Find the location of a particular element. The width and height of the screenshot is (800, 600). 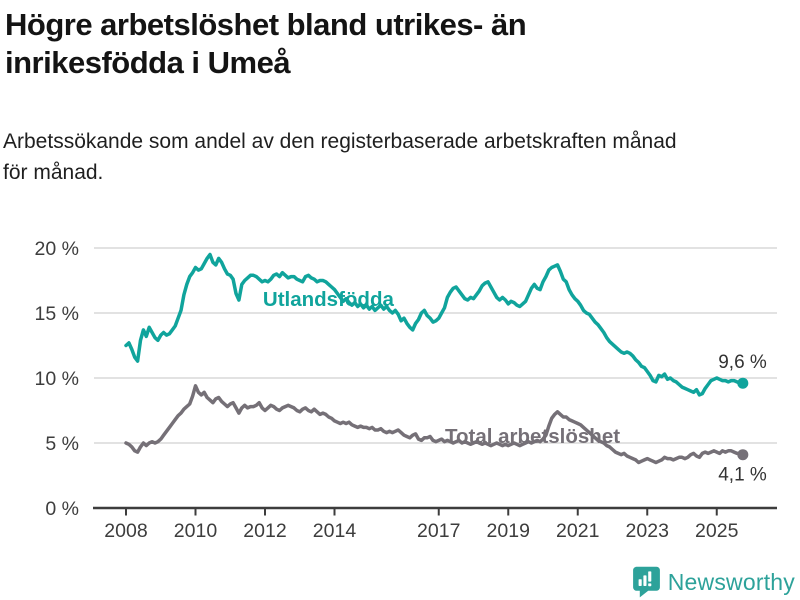

x-axis-label: 2014 is located at coordinates (335, 531).